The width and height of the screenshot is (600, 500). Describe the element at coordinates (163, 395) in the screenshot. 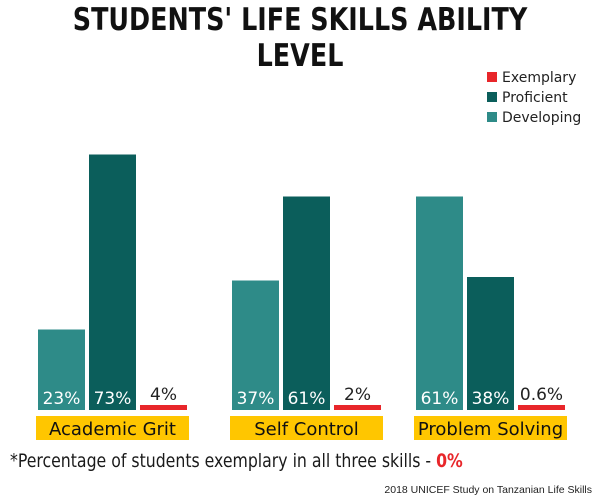

I see `data-label-exemplary-0: 4%` at that location.